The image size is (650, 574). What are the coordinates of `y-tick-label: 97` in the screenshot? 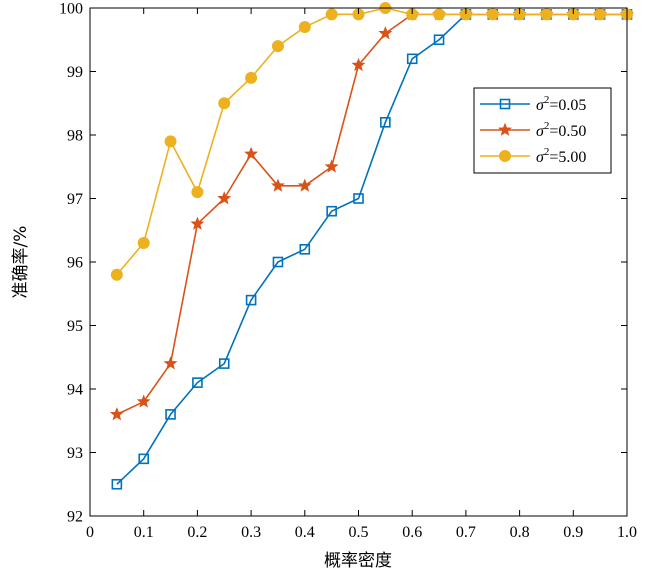 It's located at (75, 199).